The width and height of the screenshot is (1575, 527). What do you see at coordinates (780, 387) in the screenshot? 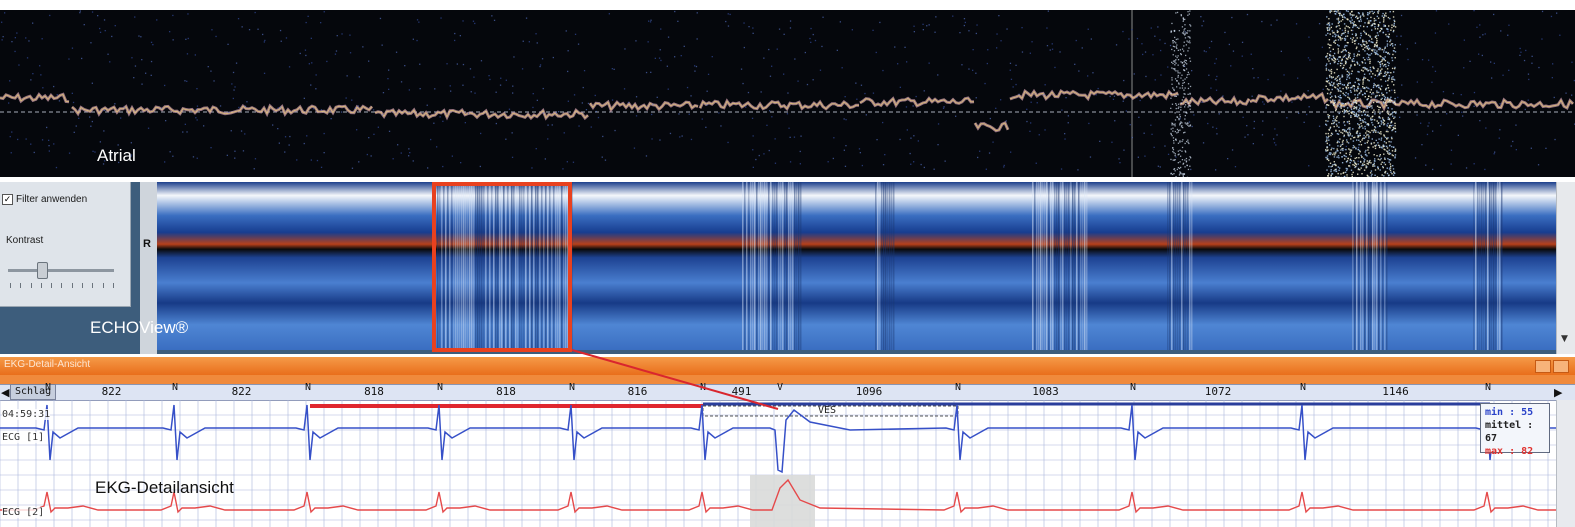
I see `beat-label: V` at bounding box center [780, 387].